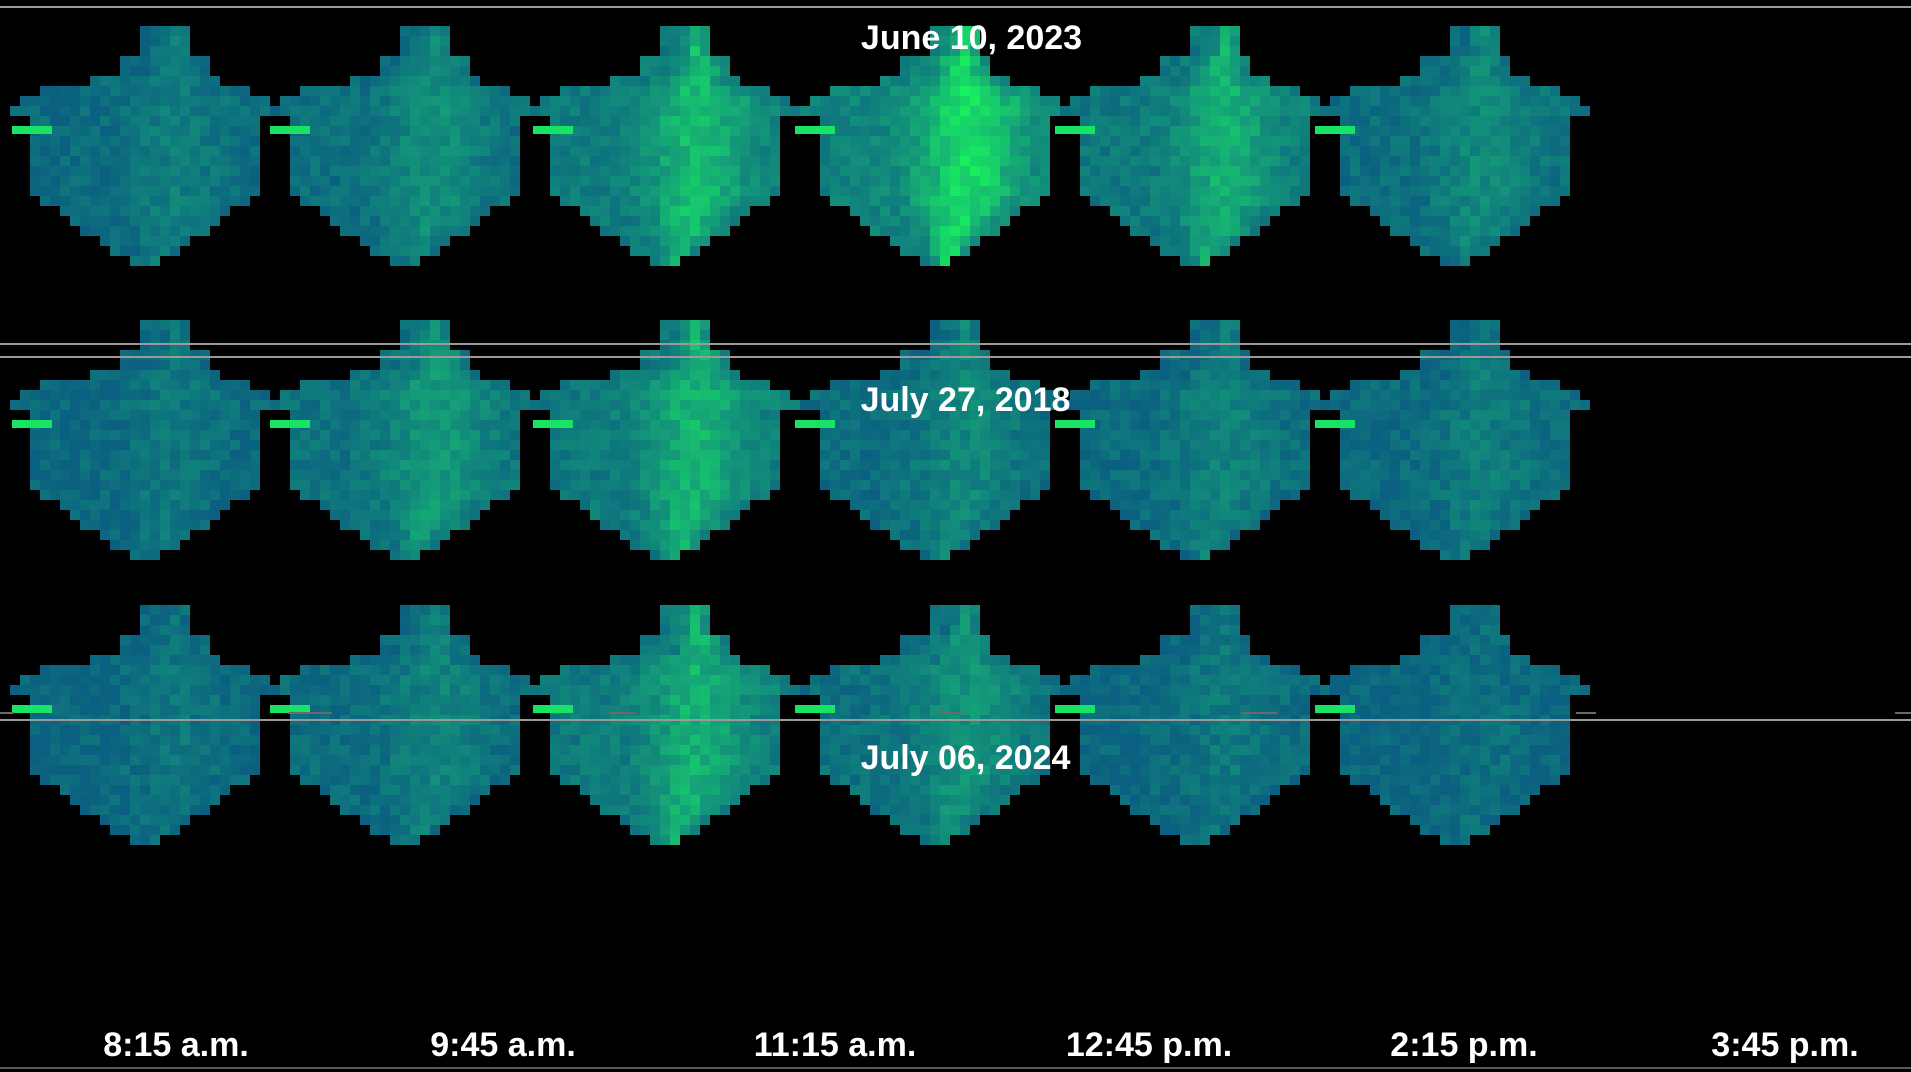 This screenshot has height=1072, width=1911. What do you see at coordinates (955, 1068) in the screenshot?
I see `bottom-border-line` at bounding box center [955, 1068].